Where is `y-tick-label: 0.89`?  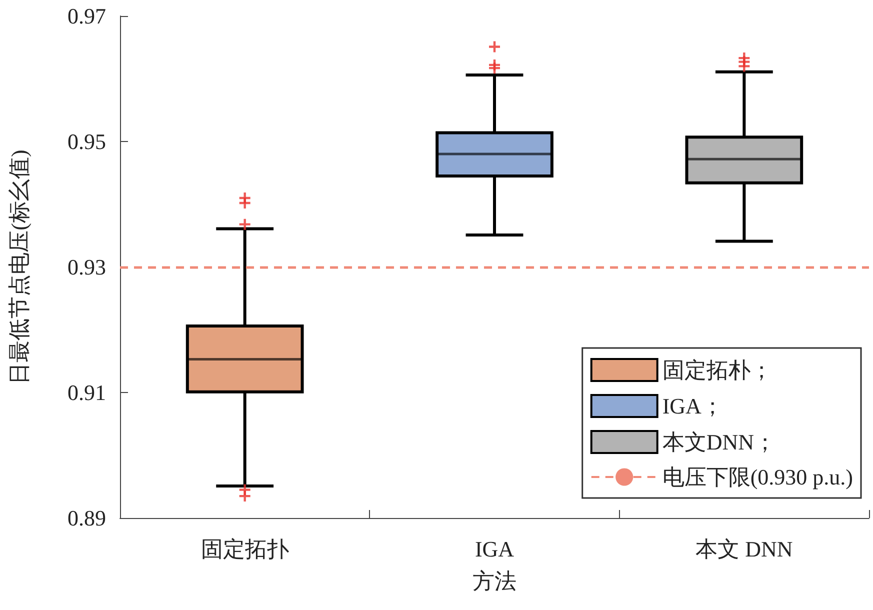
y-tick-label: 0.89 is located at coordinates (87, 518).